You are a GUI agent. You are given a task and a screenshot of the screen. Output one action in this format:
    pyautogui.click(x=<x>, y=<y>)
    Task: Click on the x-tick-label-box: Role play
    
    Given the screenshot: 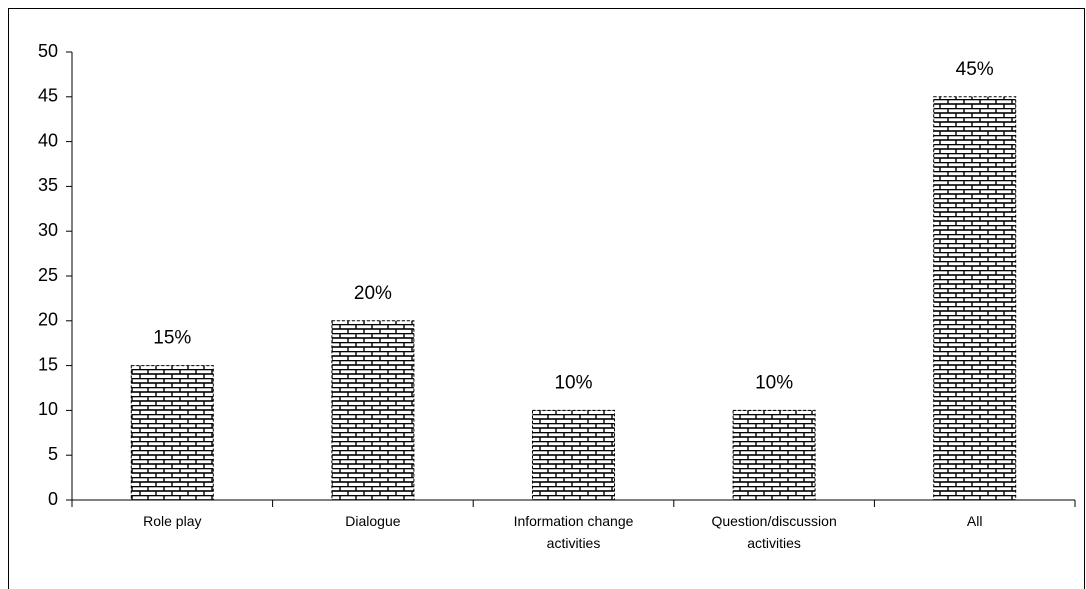 What is the action you would take?
    pyautogui.click(x=172, y=521)
    